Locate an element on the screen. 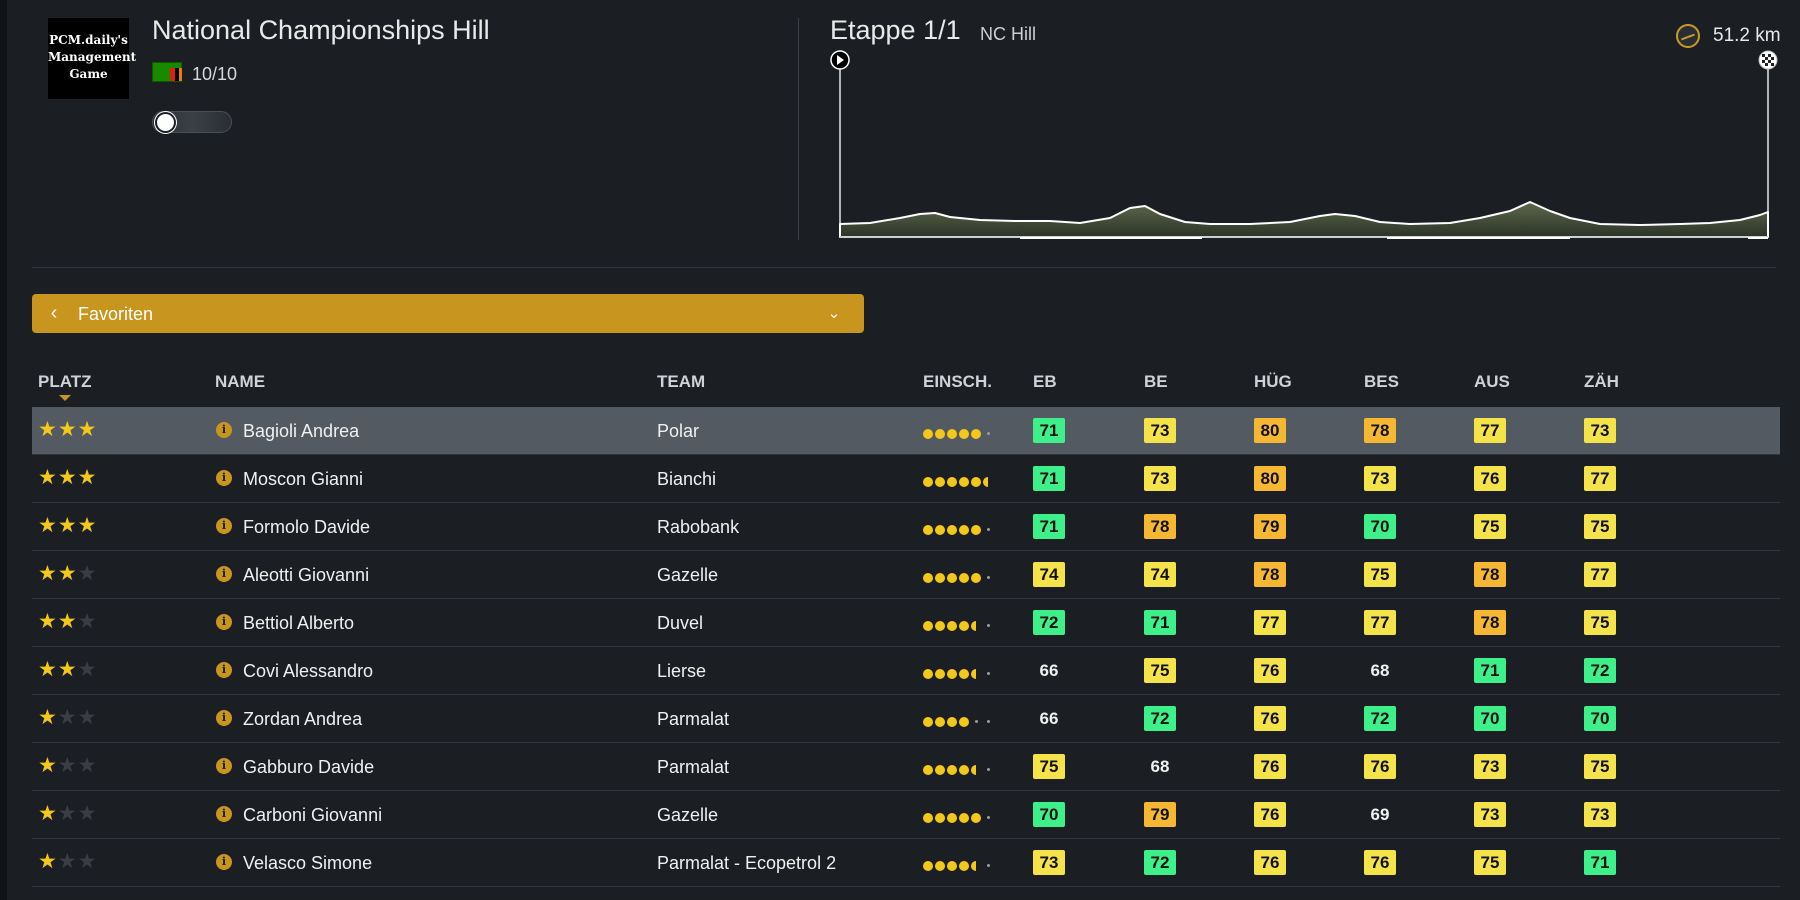 This screenshot has width=1800, height=900. window-edge is located at coordinates (3, 450).